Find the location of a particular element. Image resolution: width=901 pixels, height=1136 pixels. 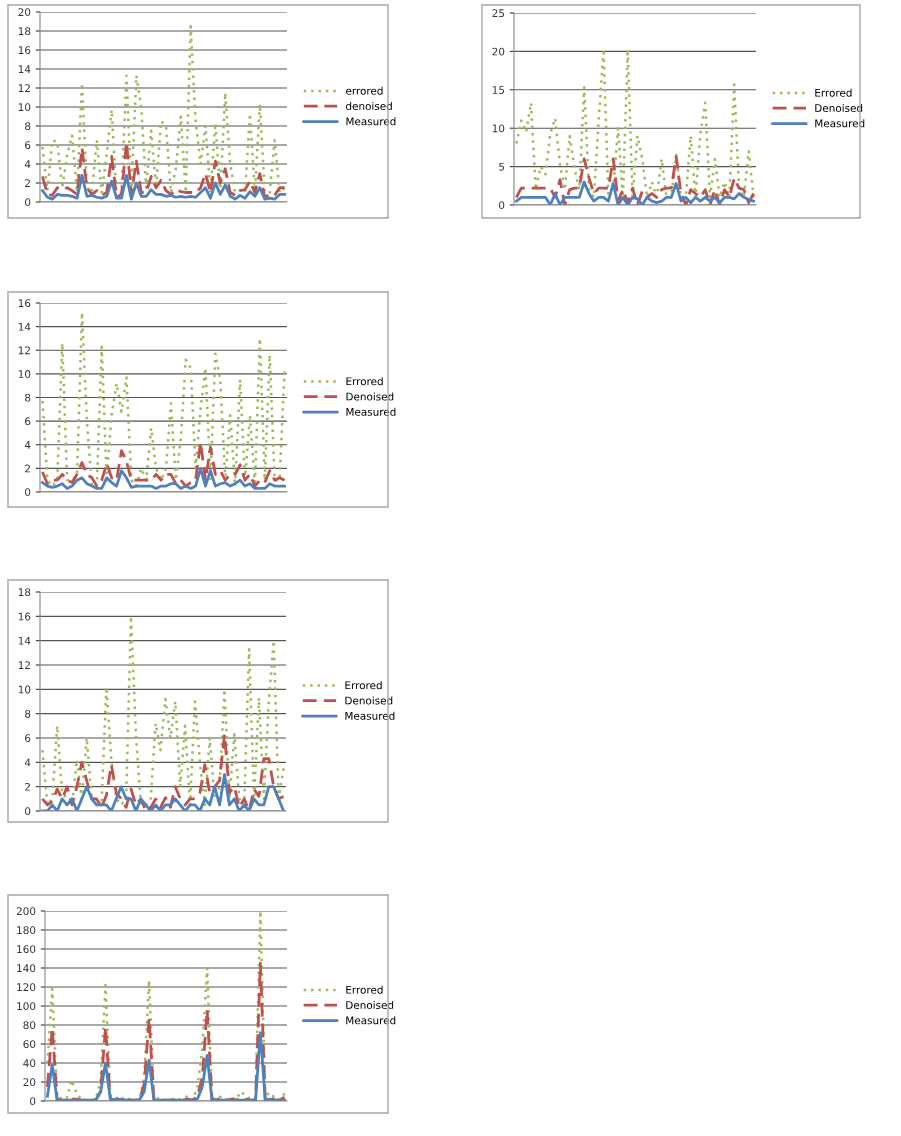

y-tick-label: 180 is located at coordinates (26, 930).